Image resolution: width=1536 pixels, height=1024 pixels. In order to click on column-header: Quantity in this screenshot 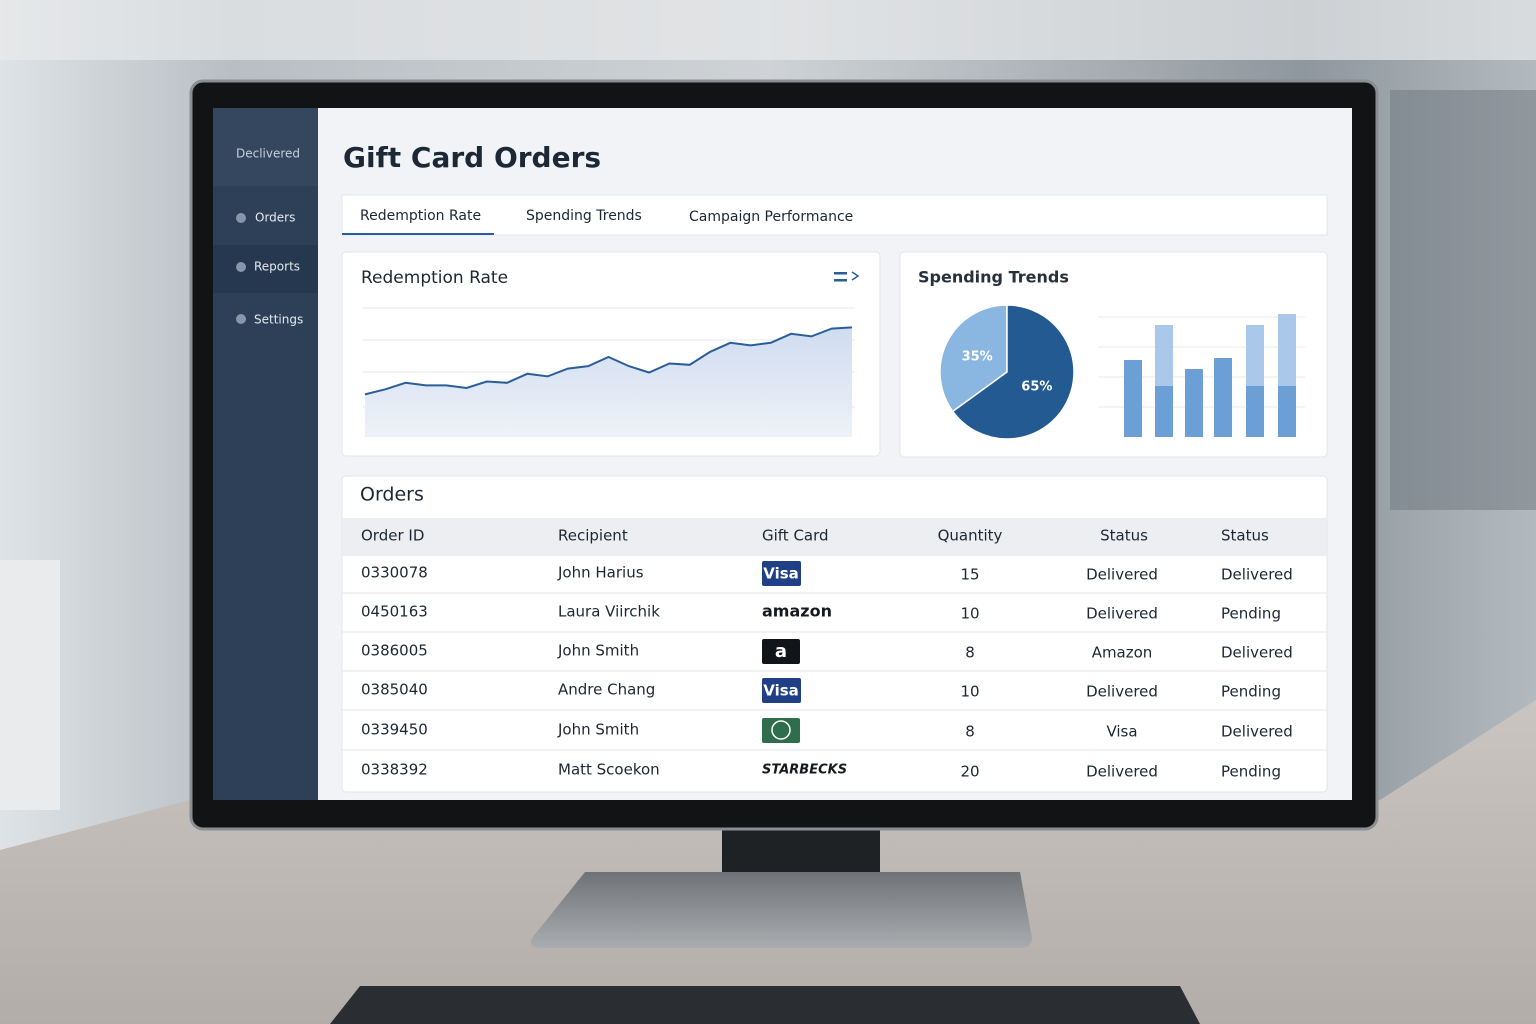, I will do `click(970, 536)`.